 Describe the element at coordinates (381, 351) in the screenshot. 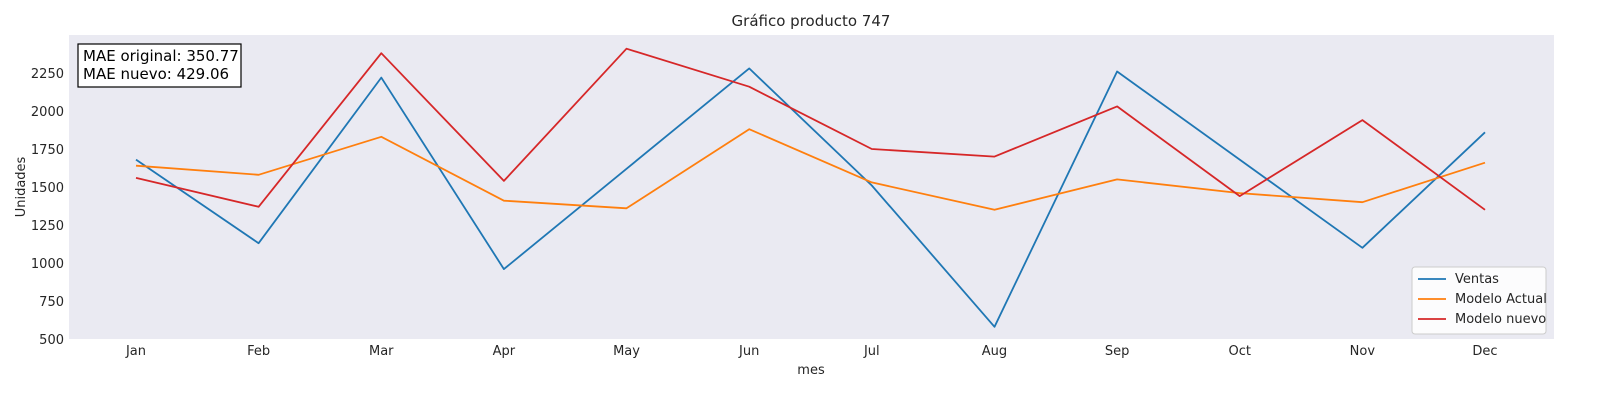

I see `x-tick-label: Mar` at that location.